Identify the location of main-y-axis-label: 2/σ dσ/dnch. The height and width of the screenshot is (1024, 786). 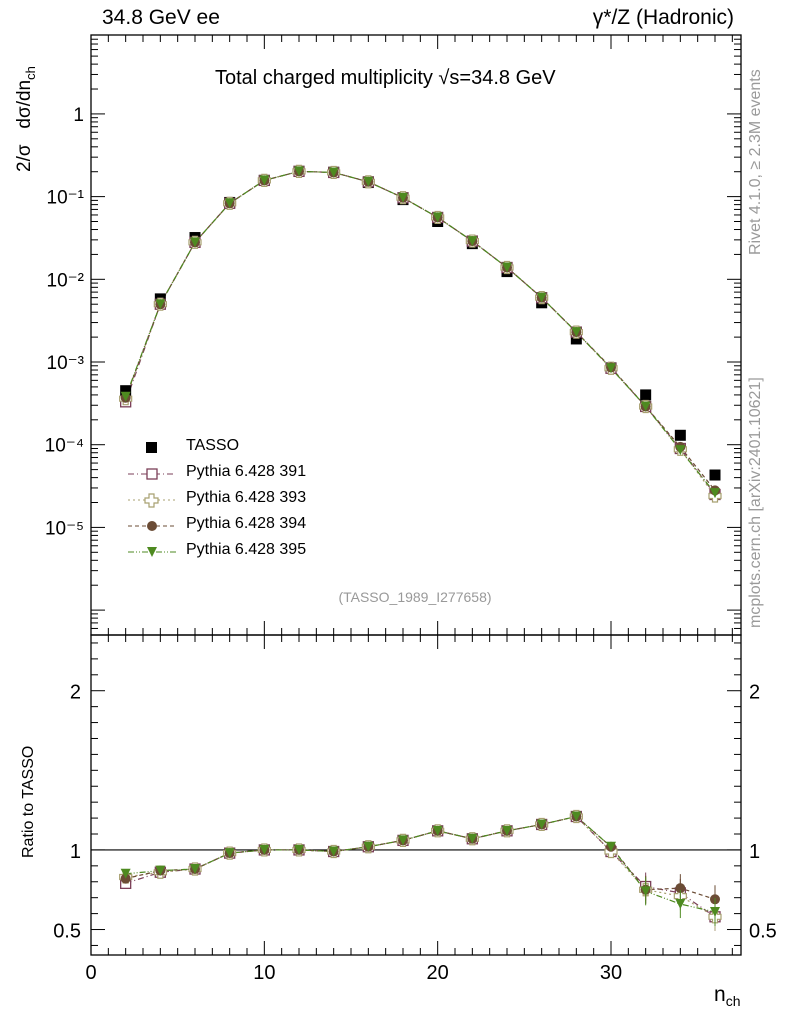
(26, 119).